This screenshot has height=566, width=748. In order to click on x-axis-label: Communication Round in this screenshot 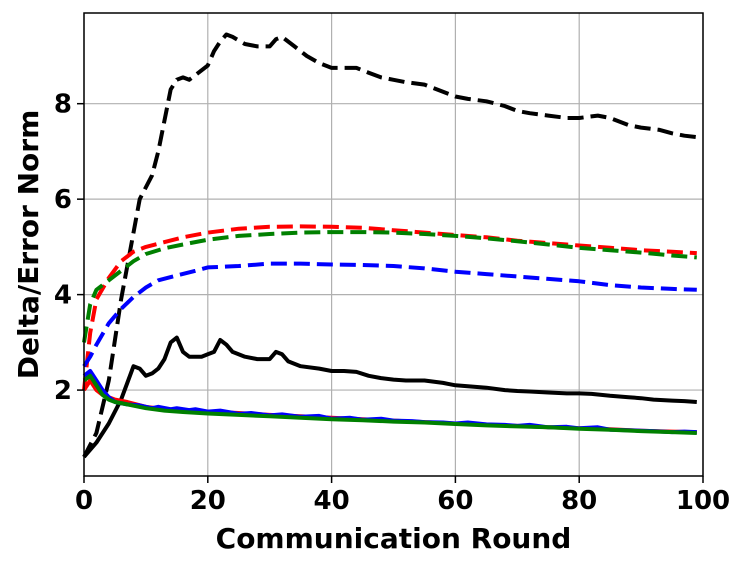, I will do `click(394, 538)`.